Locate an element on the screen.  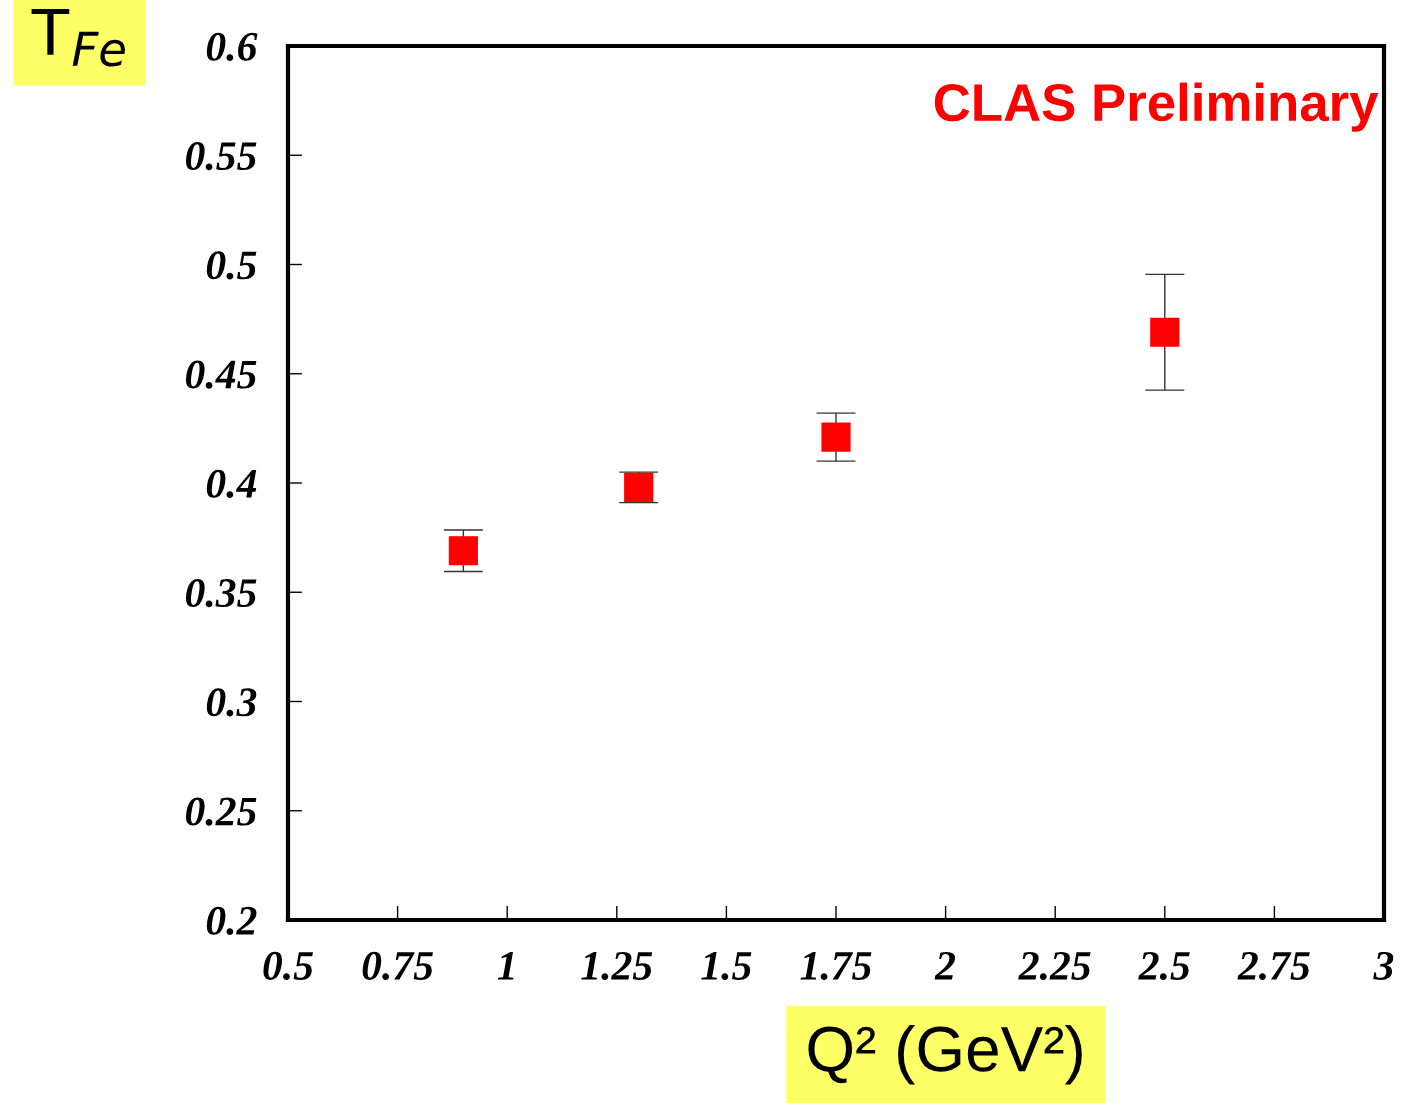
y-tick-label: 0.3 is located at coordinates (231, 702).